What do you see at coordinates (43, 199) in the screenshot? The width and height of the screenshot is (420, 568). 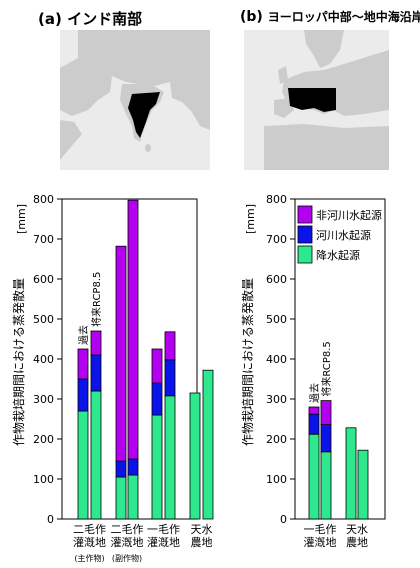 I see `panel-a-ytick-label-800: 800` at bounding box center [43, 199].